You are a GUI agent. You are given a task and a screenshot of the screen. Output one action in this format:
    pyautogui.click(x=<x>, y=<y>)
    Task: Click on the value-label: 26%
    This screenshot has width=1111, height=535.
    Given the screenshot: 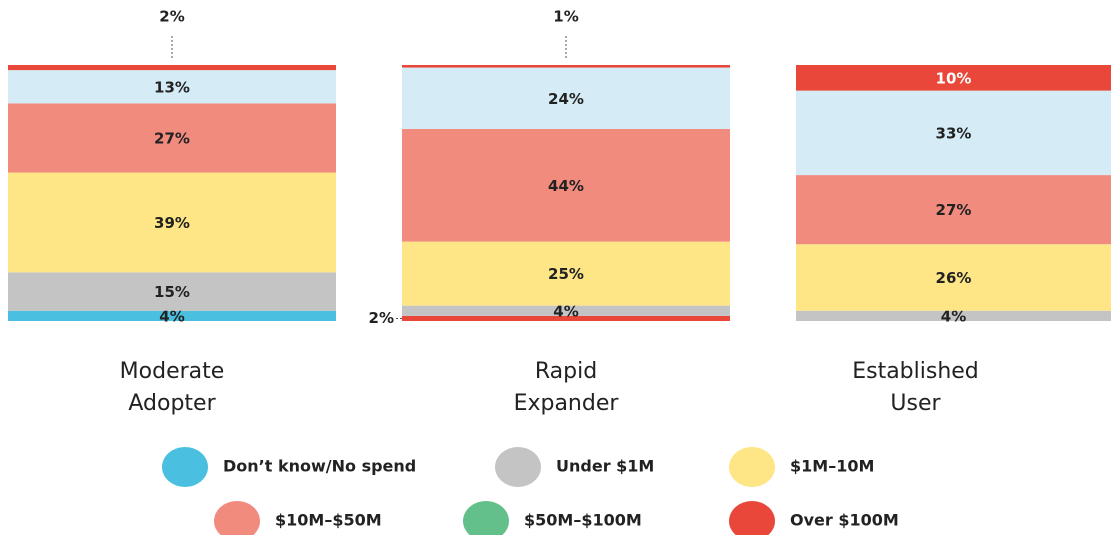 What is the action you would take?
    pyautogui.click(x=954, y=278)
    